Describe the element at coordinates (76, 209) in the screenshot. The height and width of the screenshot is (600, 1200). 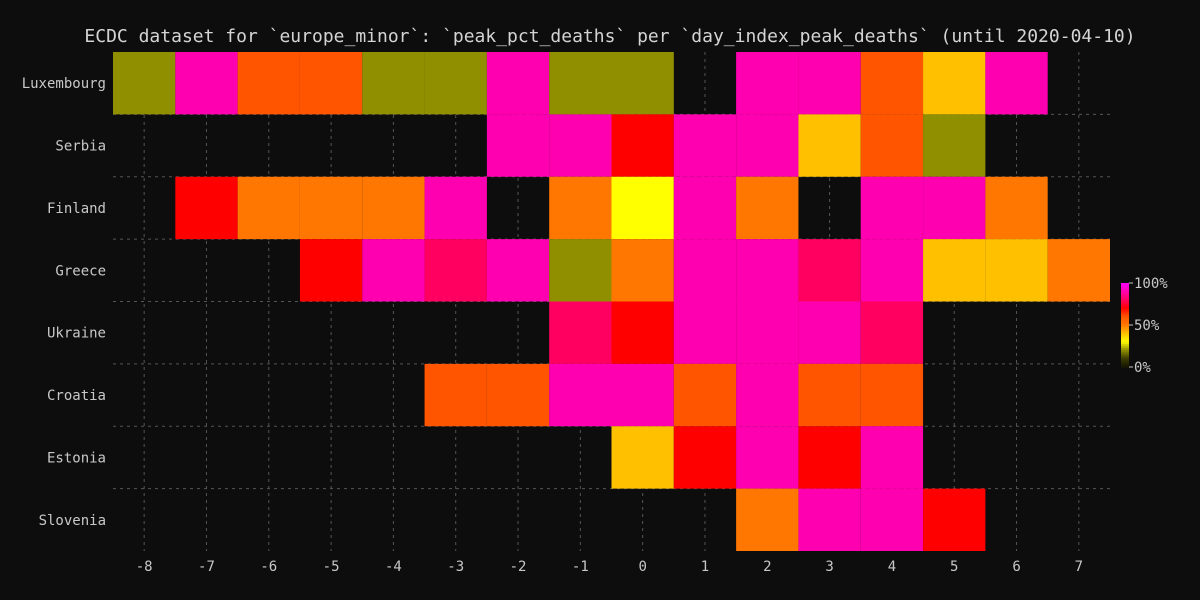
I see `y-tick-label: Finland` at that location.